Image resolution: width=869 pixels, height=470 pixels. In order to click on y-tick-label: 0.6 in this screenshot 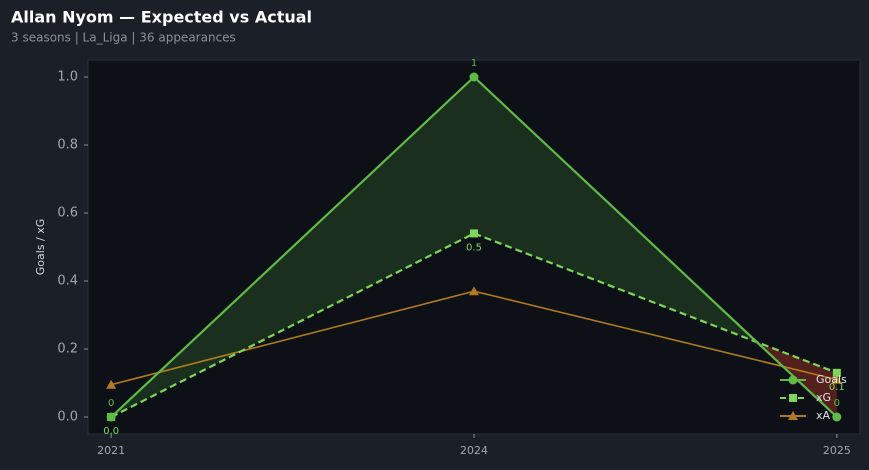, I will do `click(67, 213)`.